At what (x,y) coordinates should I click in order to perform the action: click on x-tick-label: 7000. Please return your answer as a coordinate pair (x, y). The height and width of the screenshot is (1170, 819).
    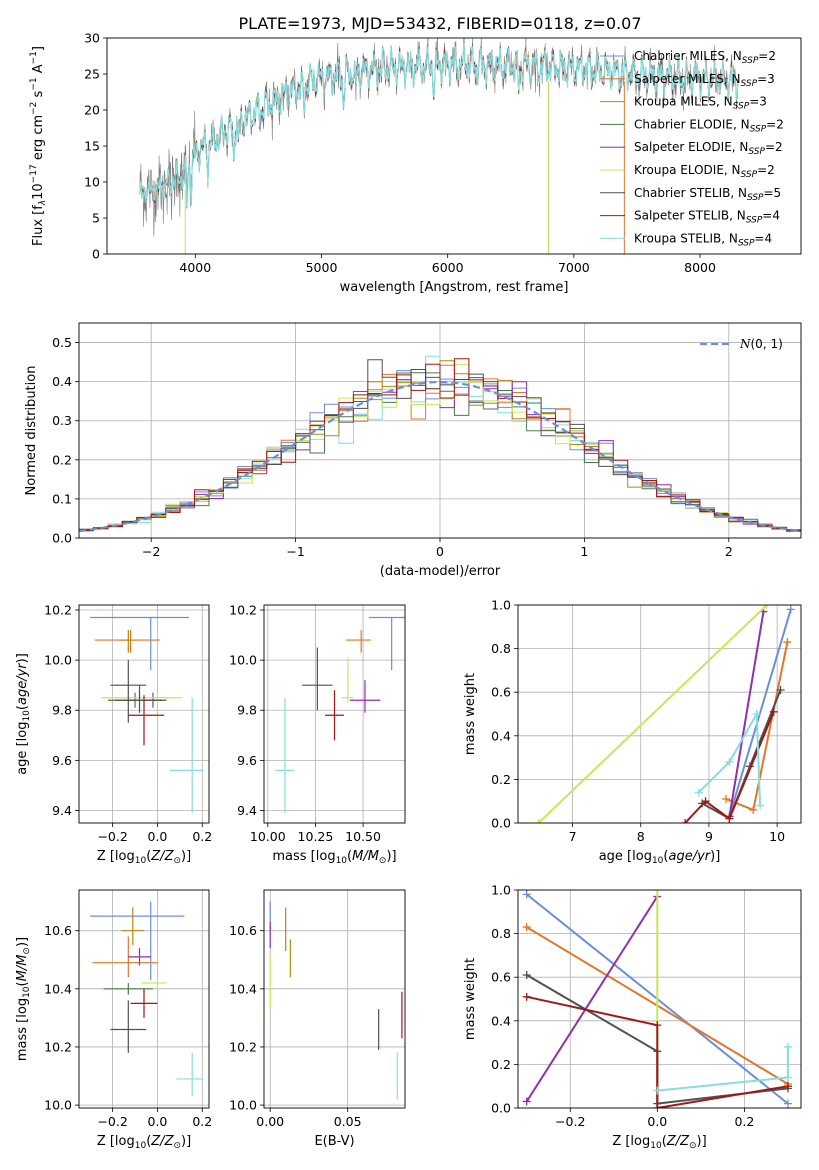
    Looking at the image, I should click on (574, 267).